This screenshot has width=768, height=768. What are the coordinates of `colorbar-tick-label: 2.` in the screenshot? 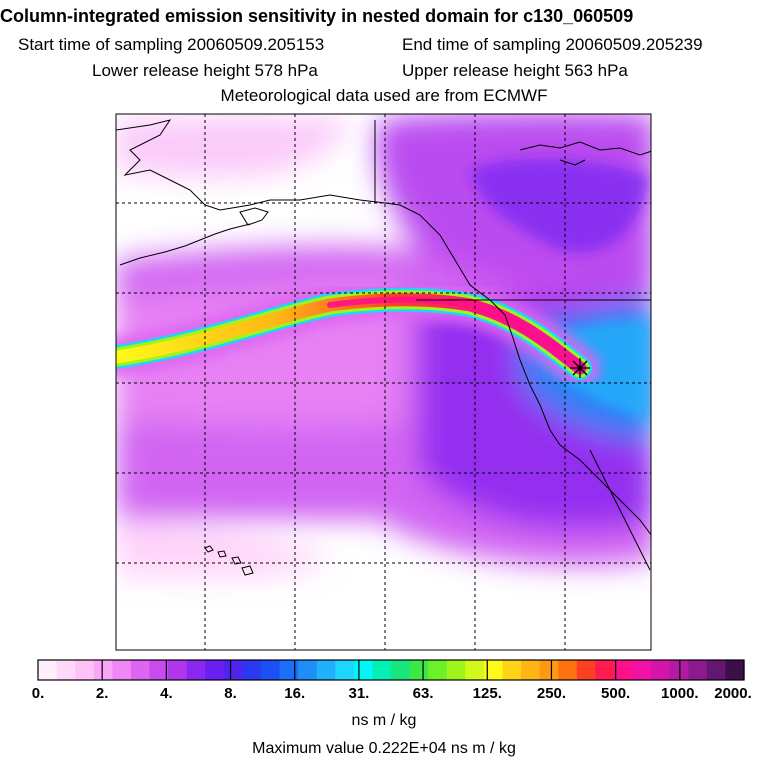 It's located at (102, 693).